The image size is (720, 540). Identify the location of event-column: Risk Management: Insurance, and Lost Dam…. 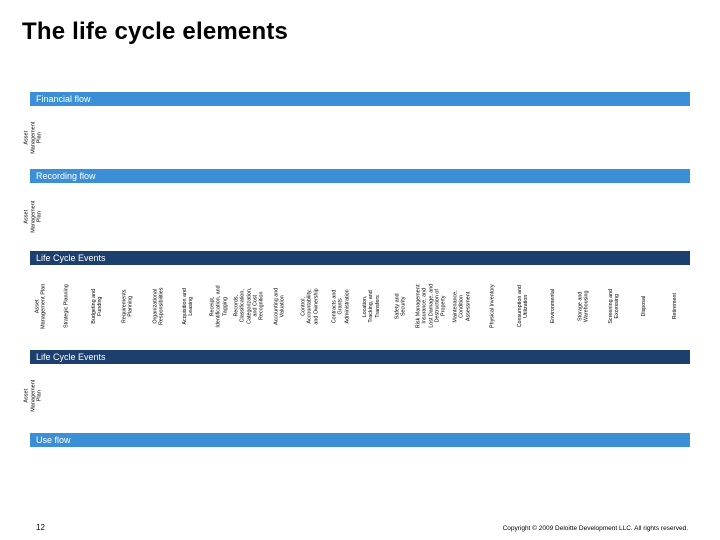
(432, 306).